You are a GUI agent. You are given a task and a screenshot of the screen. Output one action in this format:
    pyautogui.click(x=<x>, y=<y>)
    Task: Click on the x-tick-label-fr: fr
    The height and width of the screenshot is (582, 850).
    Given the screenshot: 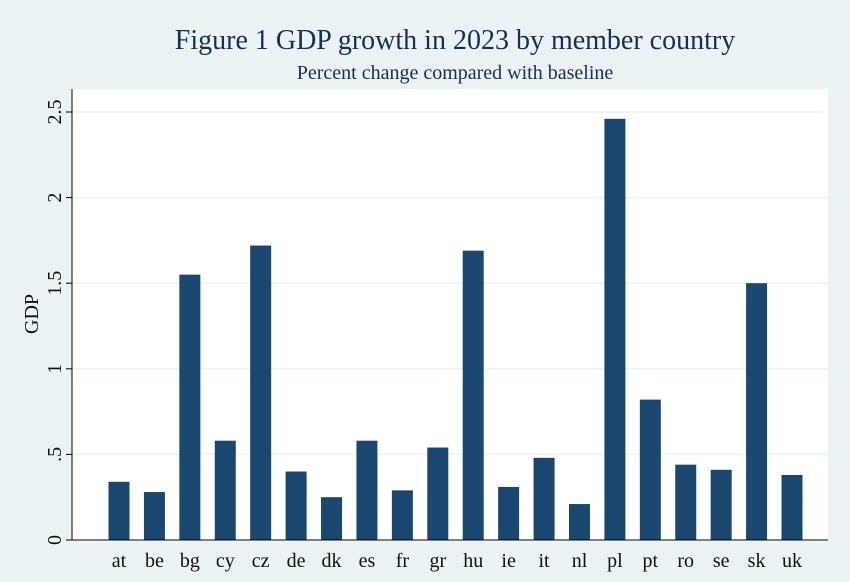 What is the action you would take?
    pyautogui.click(x=403, y=561)
    